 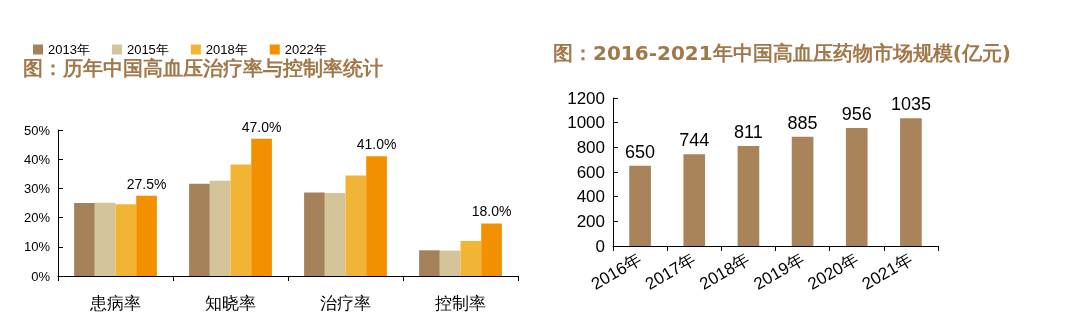 What do you see at coordinates (590, 147) in the screenshot?
I see `y-tick-label: 800` at bounding box center [590, 147].